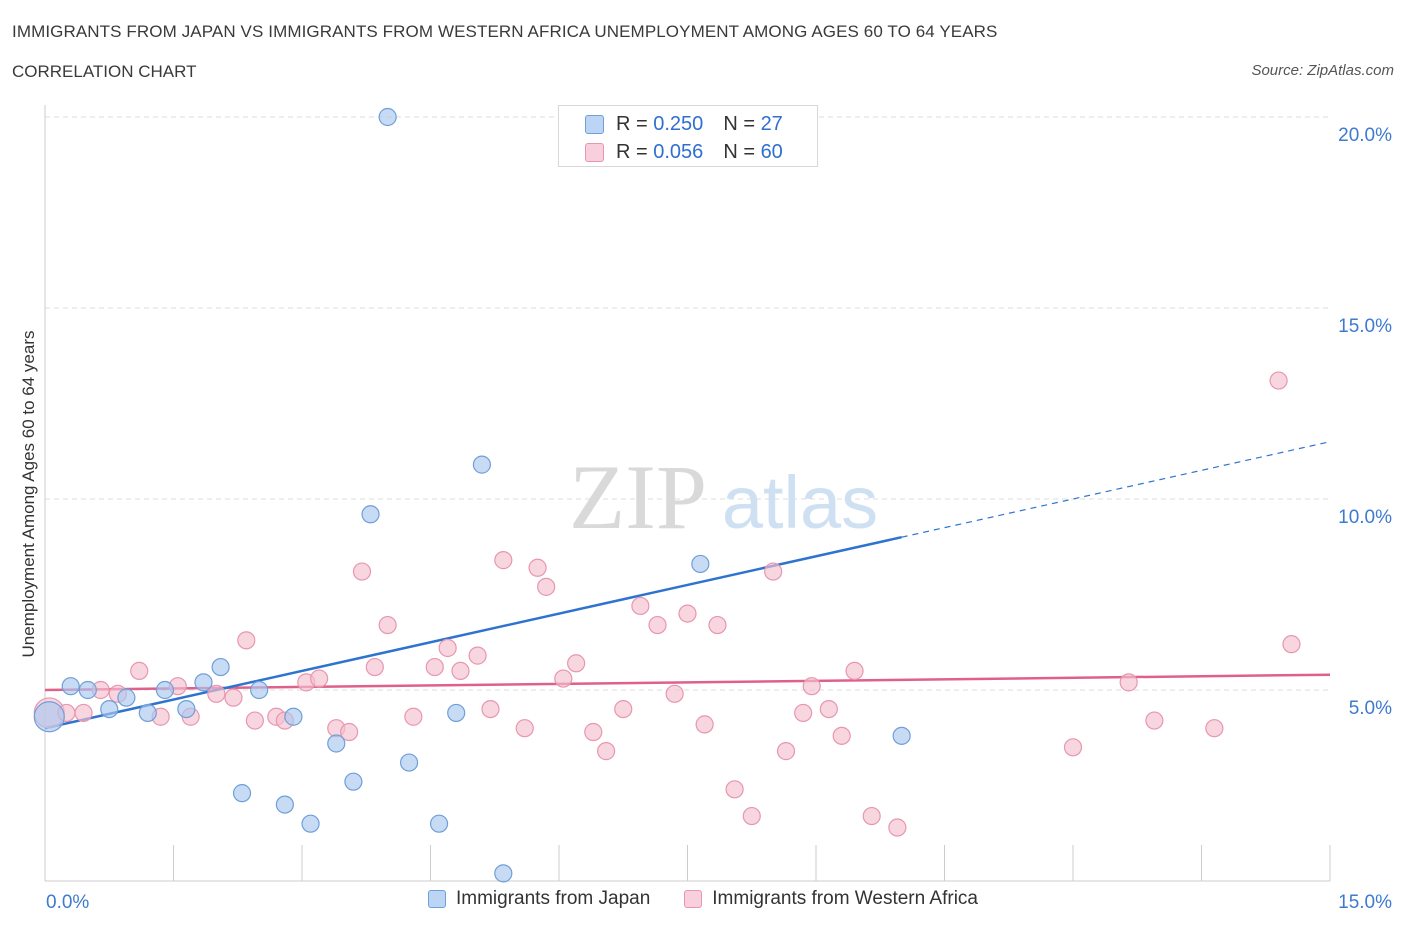  I want to click on wafrica-n-label: N =, so click(739, 151).